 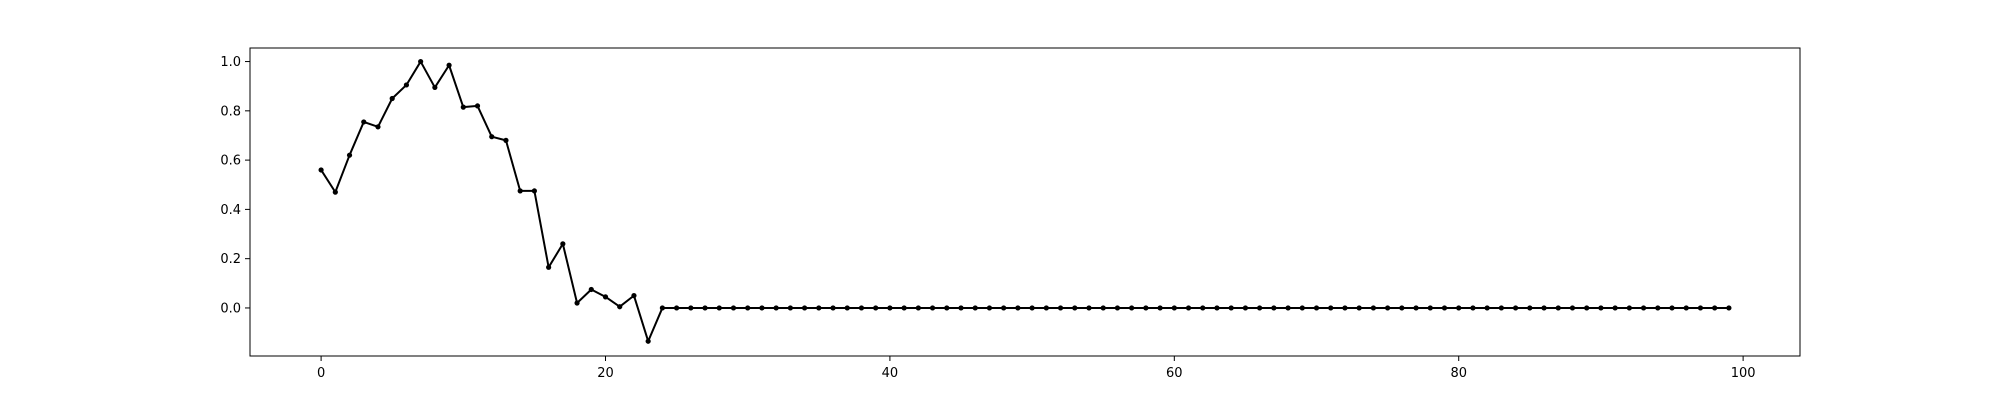 I want to click on y-tick-label: 0.6, so click(x=230, y=161).